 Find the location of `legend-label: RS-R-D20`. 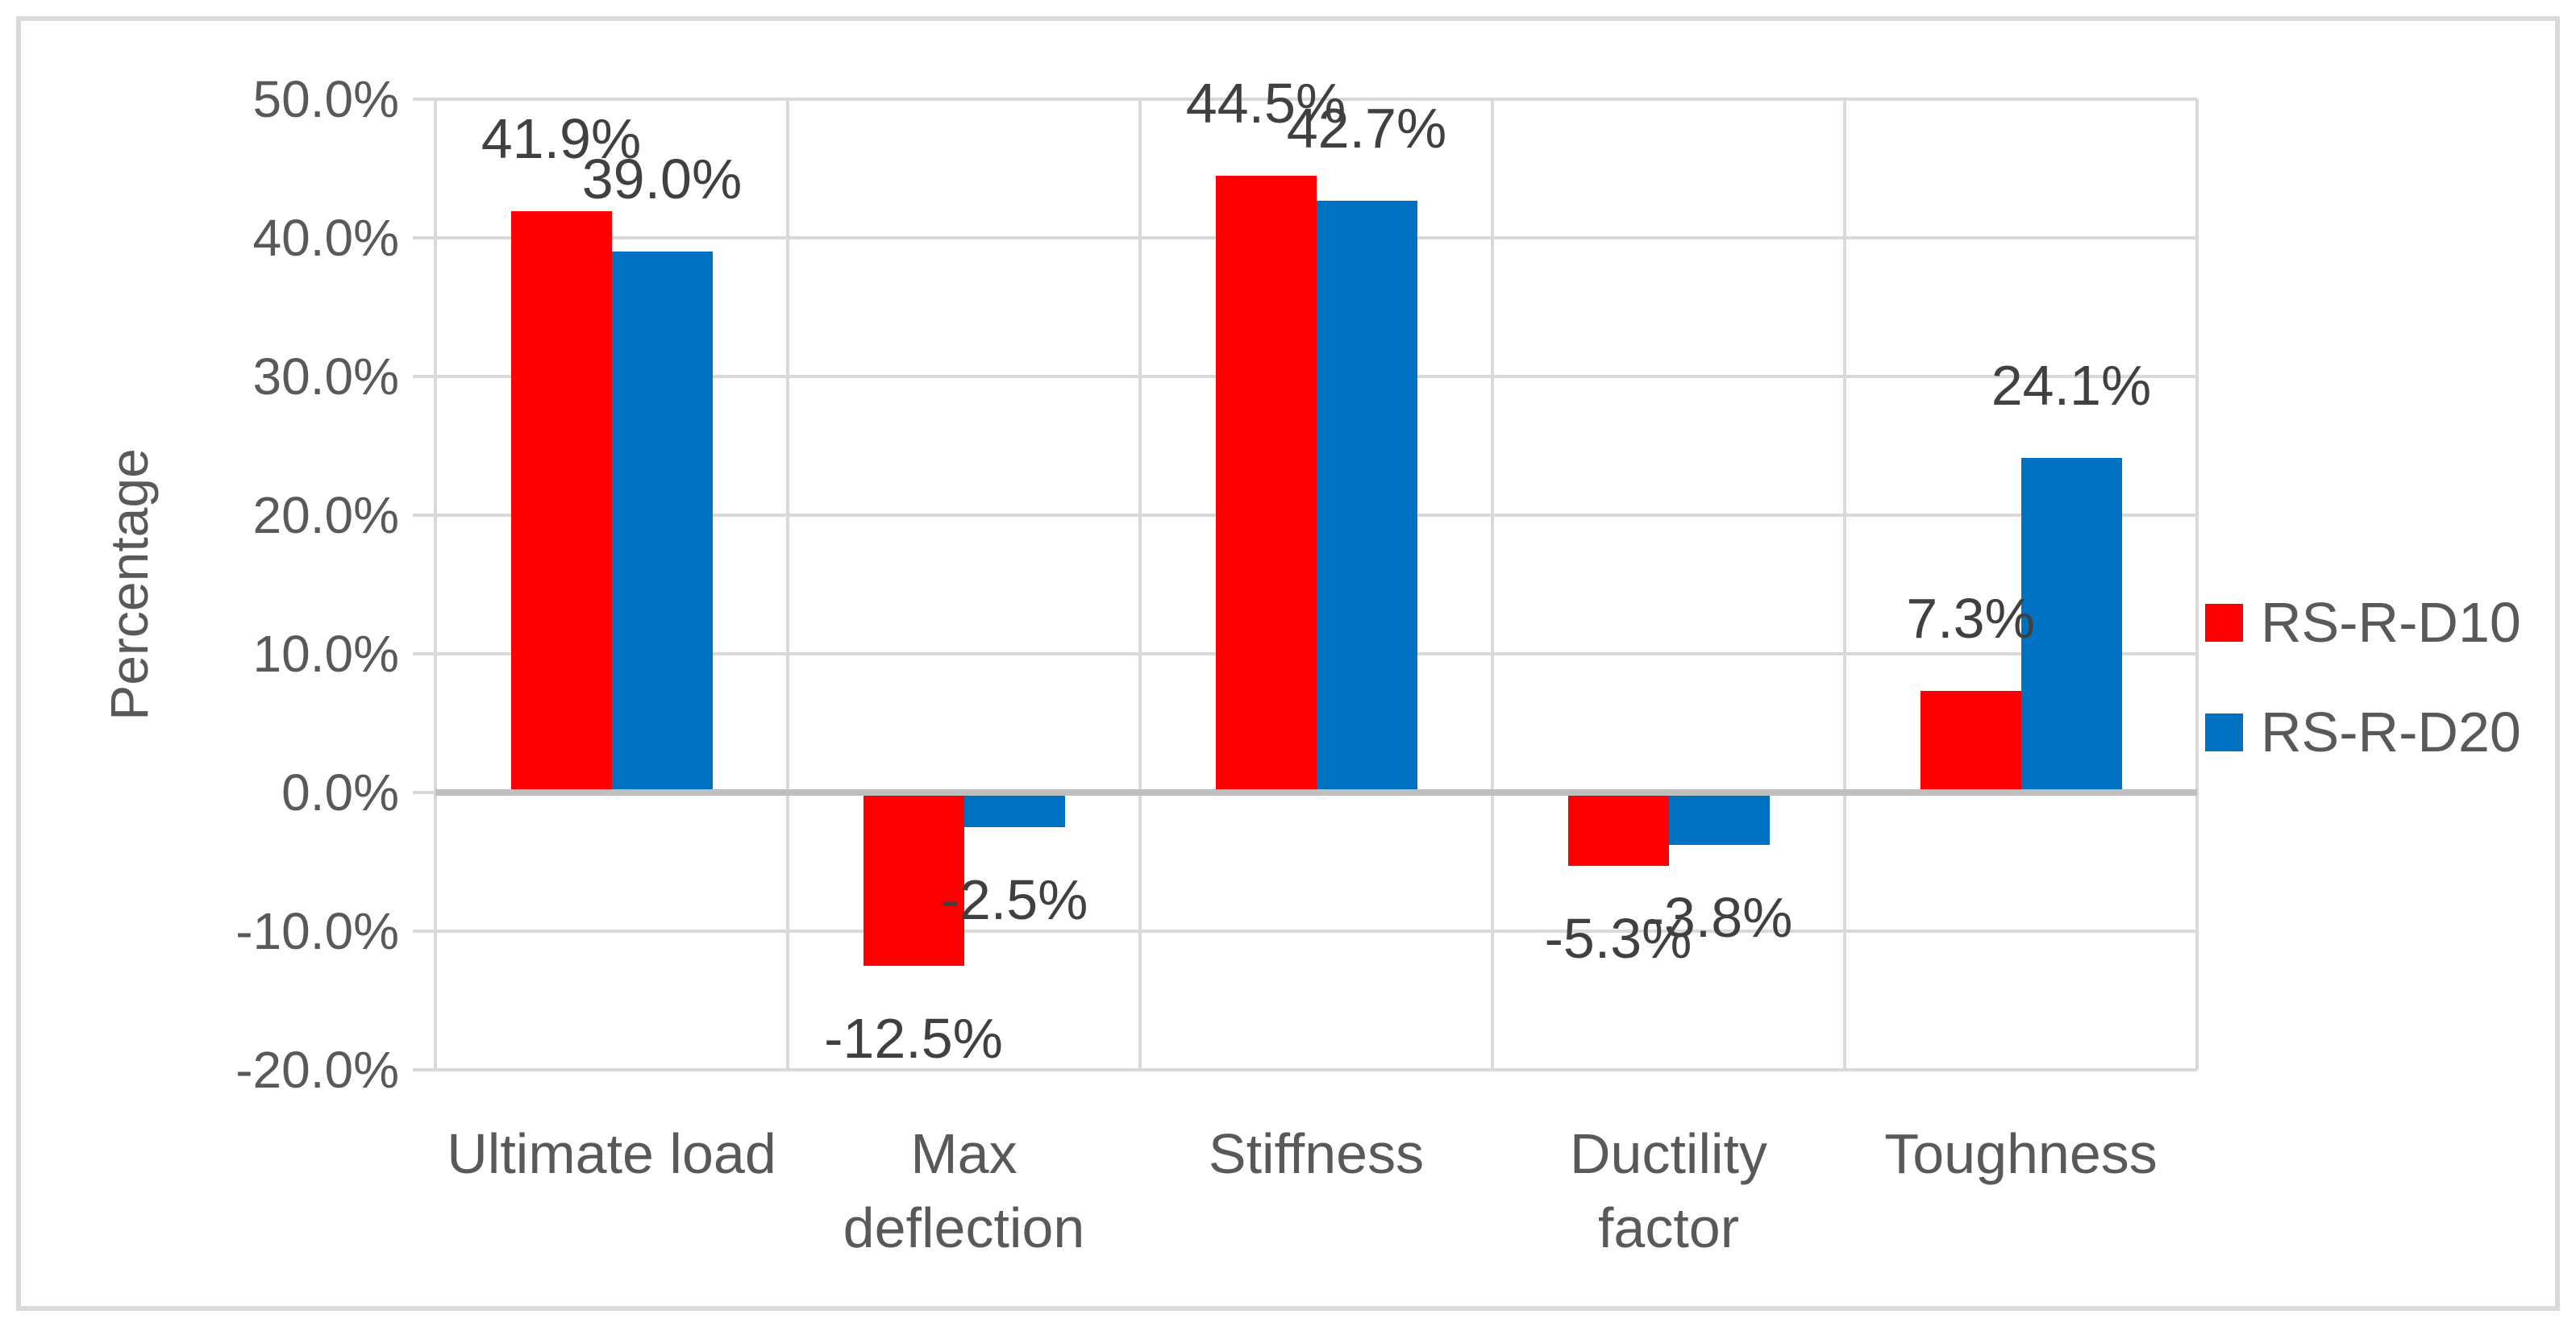

legend-label: RS-R-D20 is located at coordinates (2391, 732).